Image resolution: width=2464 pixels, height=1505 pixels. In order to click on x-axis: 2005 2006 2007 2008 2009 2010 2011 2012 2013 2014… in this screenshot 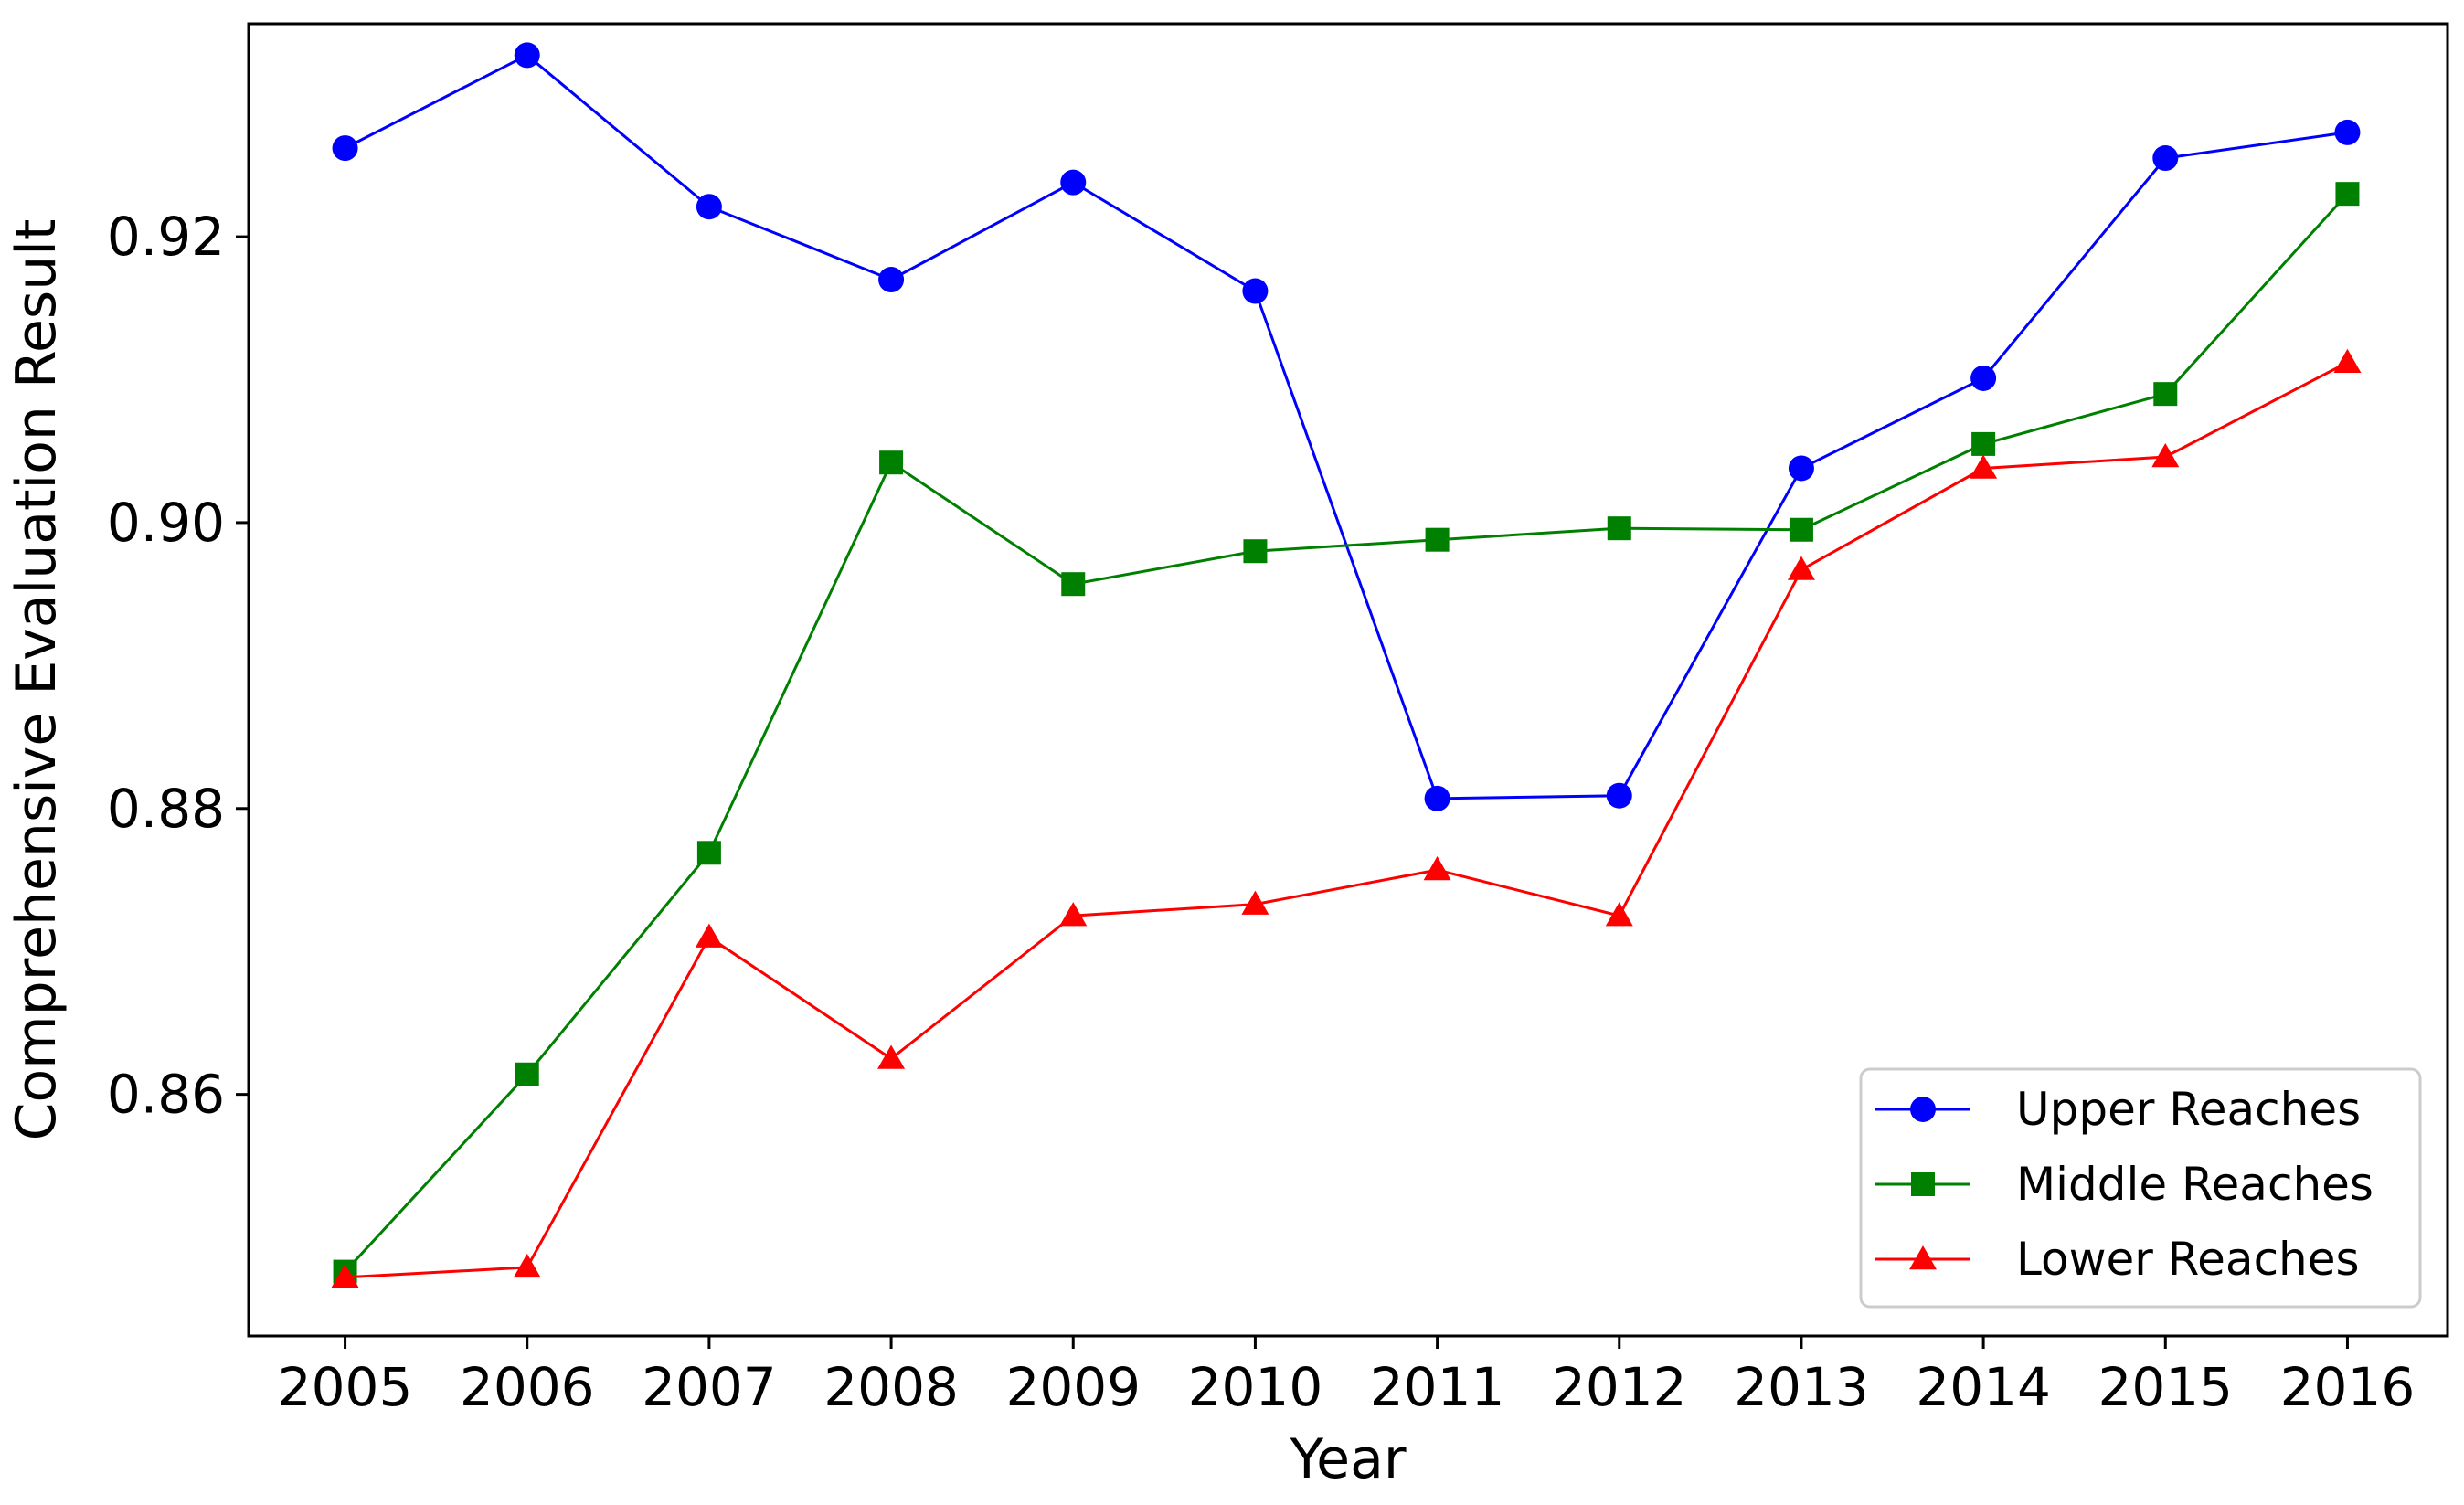, I will do `click(1347, 1377)`.